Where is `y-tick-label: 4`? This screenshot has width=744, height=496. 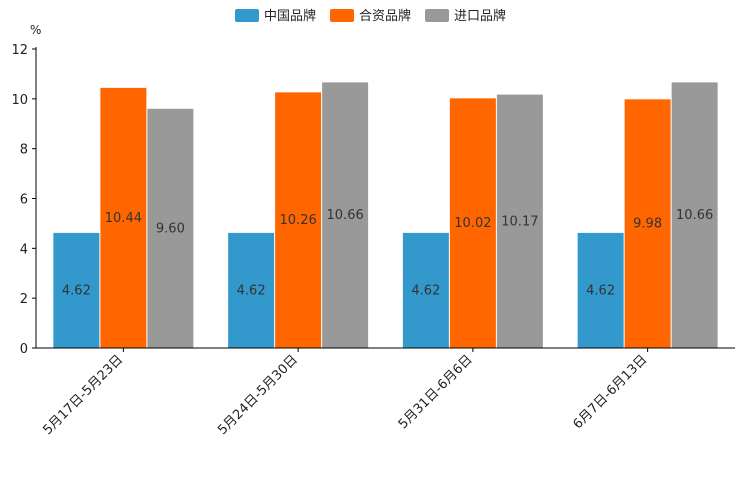 y-tick-label: 4 is located at coordinates (24, 249).